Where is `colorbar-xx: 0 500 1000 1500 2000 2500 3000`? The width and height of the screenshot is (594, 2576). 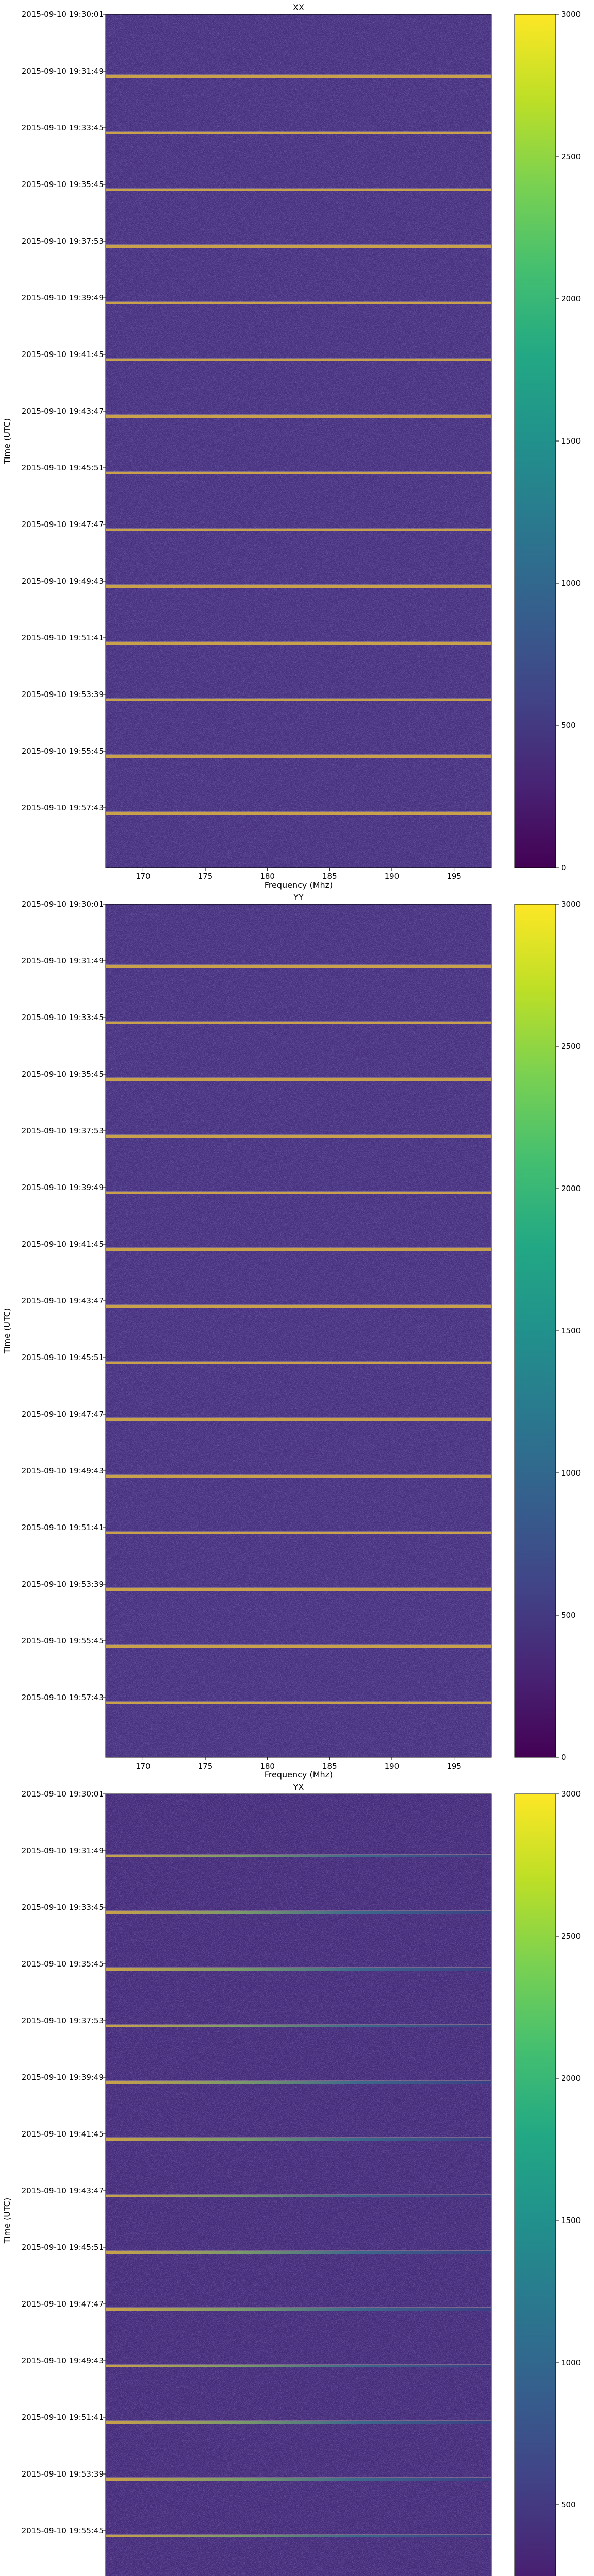 colorbar-xx: 0 500 1000 1500 2000 2500 3000 is located at coordinates (547, 441).